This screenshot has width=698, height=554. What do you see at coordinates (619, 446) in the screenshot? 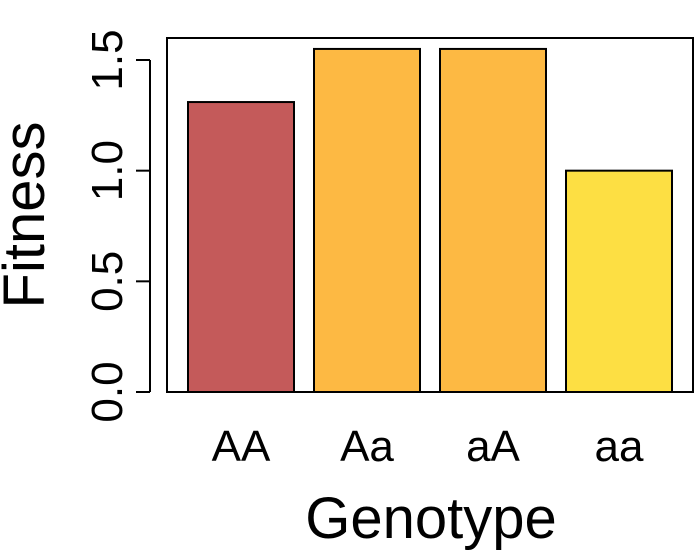
I see `x-tick-label-aa: aa` at bounding box center [619, 446].